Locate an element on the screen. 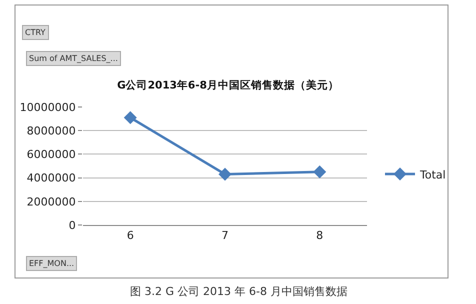  y-tick-label: 10000000 is located at coordinates (48, 107).